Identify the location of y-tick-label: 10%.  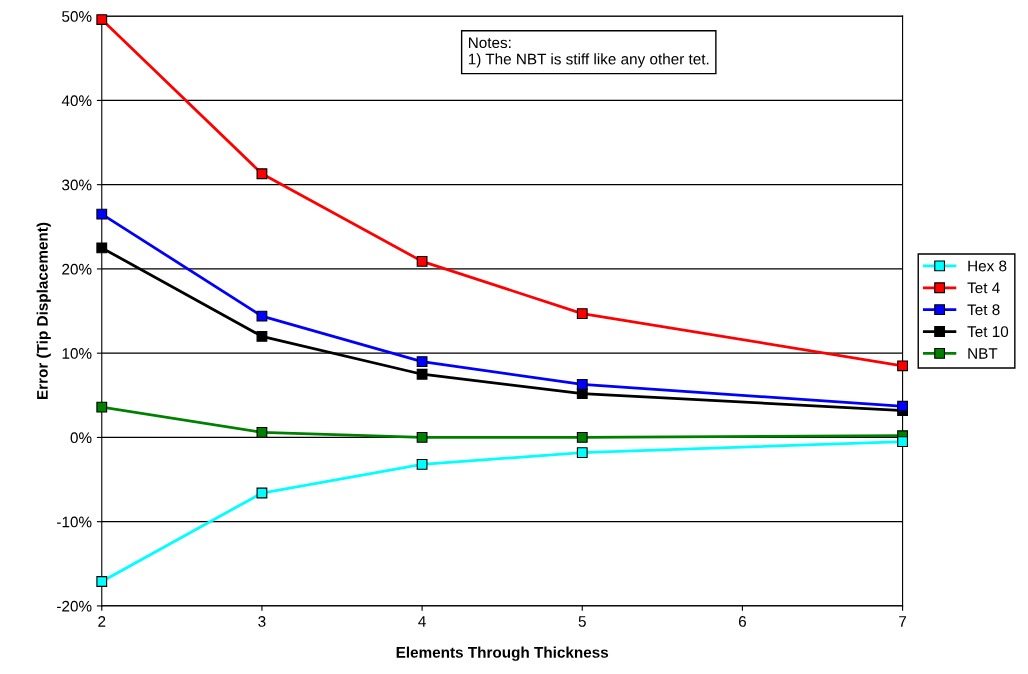
(77, 353).